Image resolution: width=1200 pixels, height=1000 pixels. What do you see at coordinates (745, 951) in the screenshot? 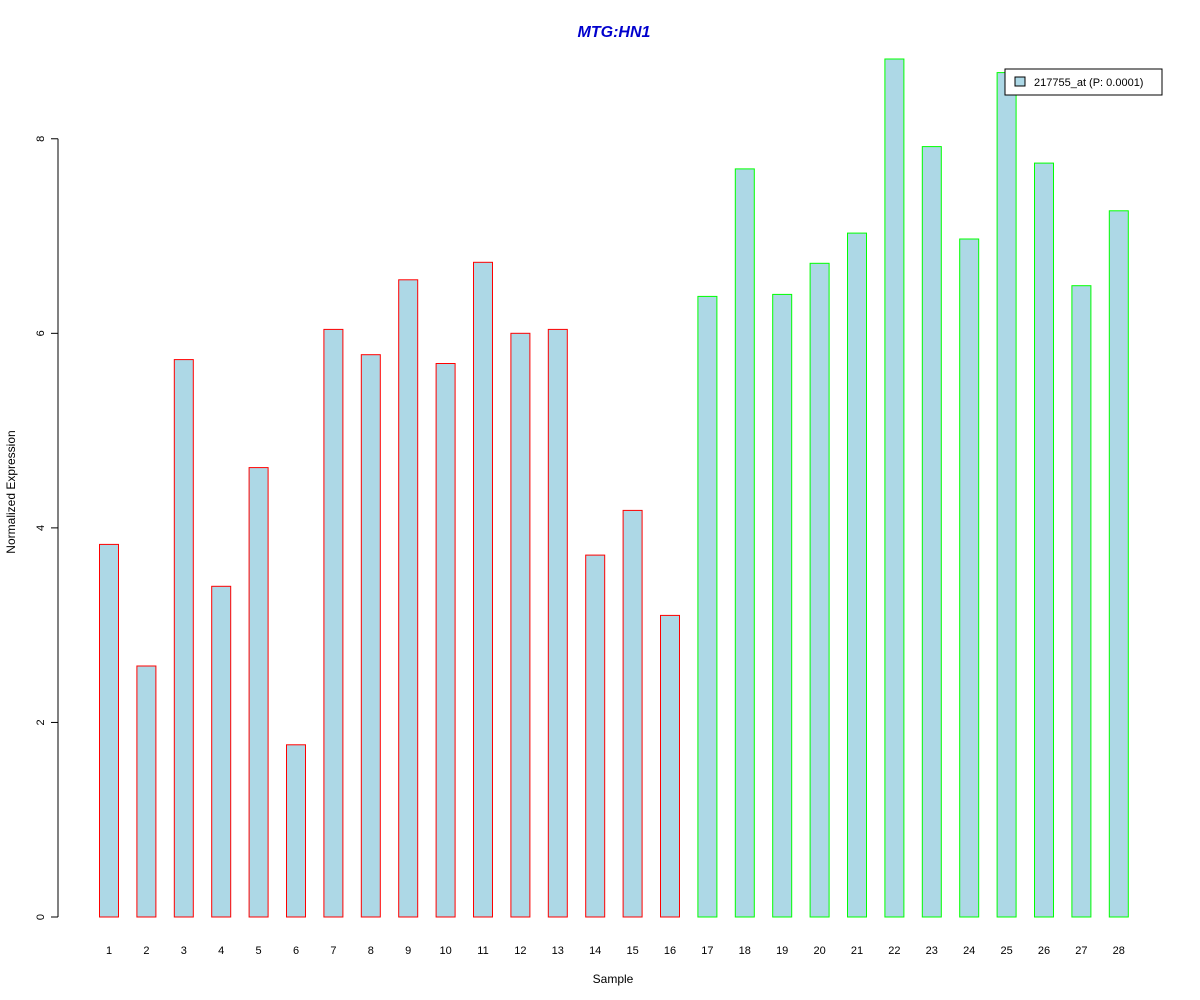
I see `x-axis-tick-label: 18` at bounding box center [745, 951].